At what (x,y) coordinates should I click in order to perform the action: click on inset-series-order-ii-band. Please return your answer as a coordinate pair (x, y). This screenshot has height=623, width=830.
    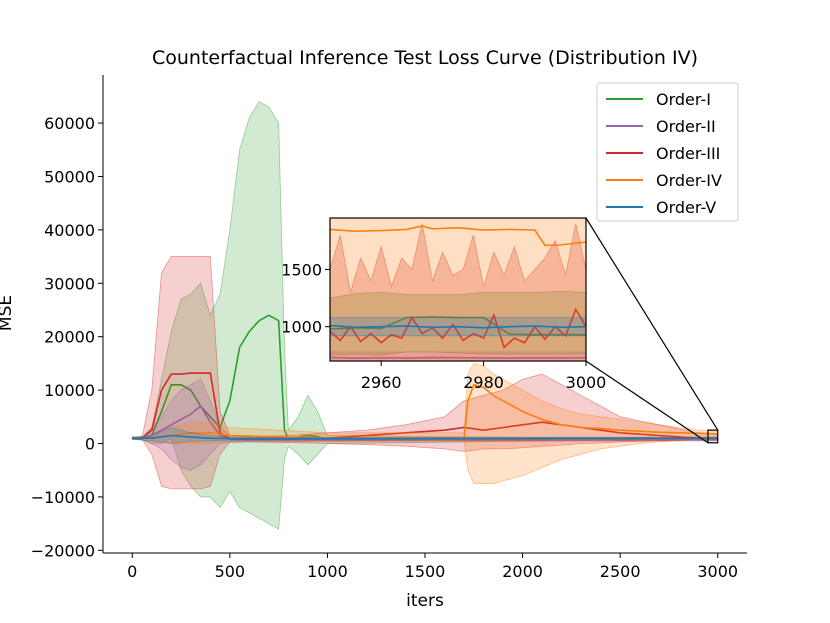
    Looking at the image, I should click on (458, 356).